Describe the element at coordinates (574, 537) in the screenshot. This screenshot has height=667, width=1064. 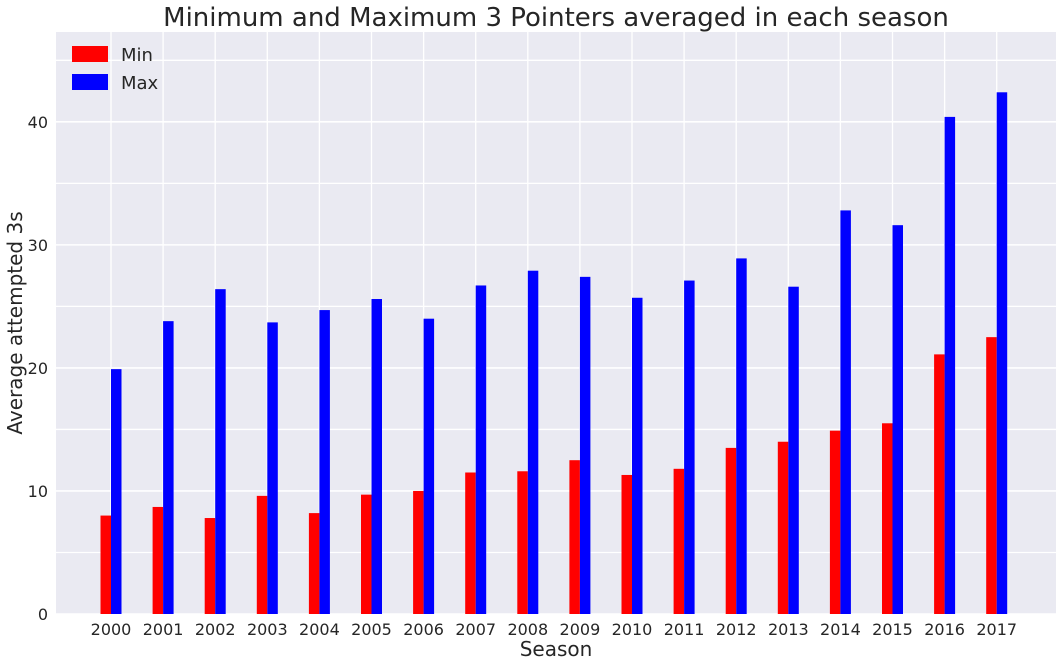
I see `bar-min-2009` at that location.